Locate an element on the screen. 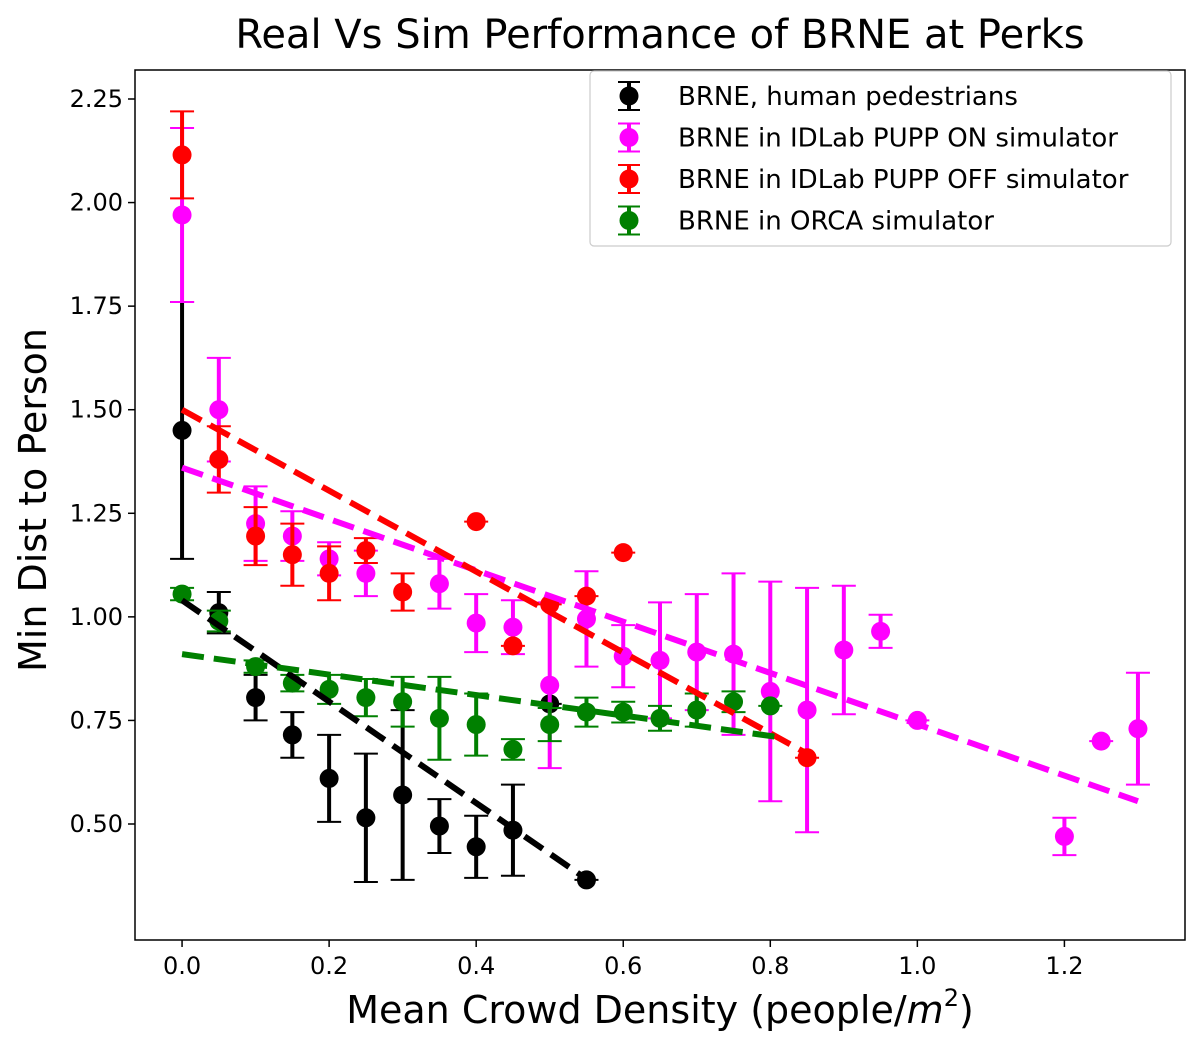  y-axis-title: Min Dist to Person is located at coordinates (33, 500).